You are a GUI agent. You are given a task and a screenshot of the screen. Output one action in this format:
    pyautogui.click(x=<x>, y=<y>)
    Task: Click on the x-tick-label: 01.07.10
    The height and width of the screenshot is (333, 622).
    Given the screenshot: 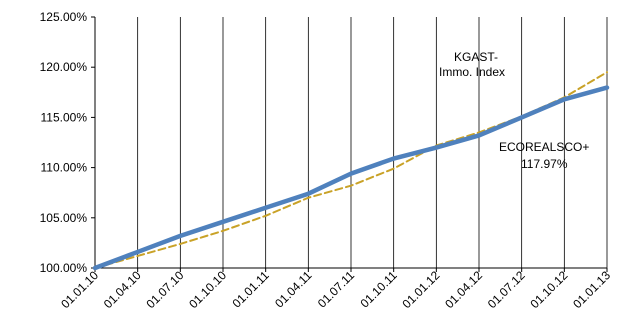 What is the action you would take?
    pyautogui.click(x=165, y=289)
    